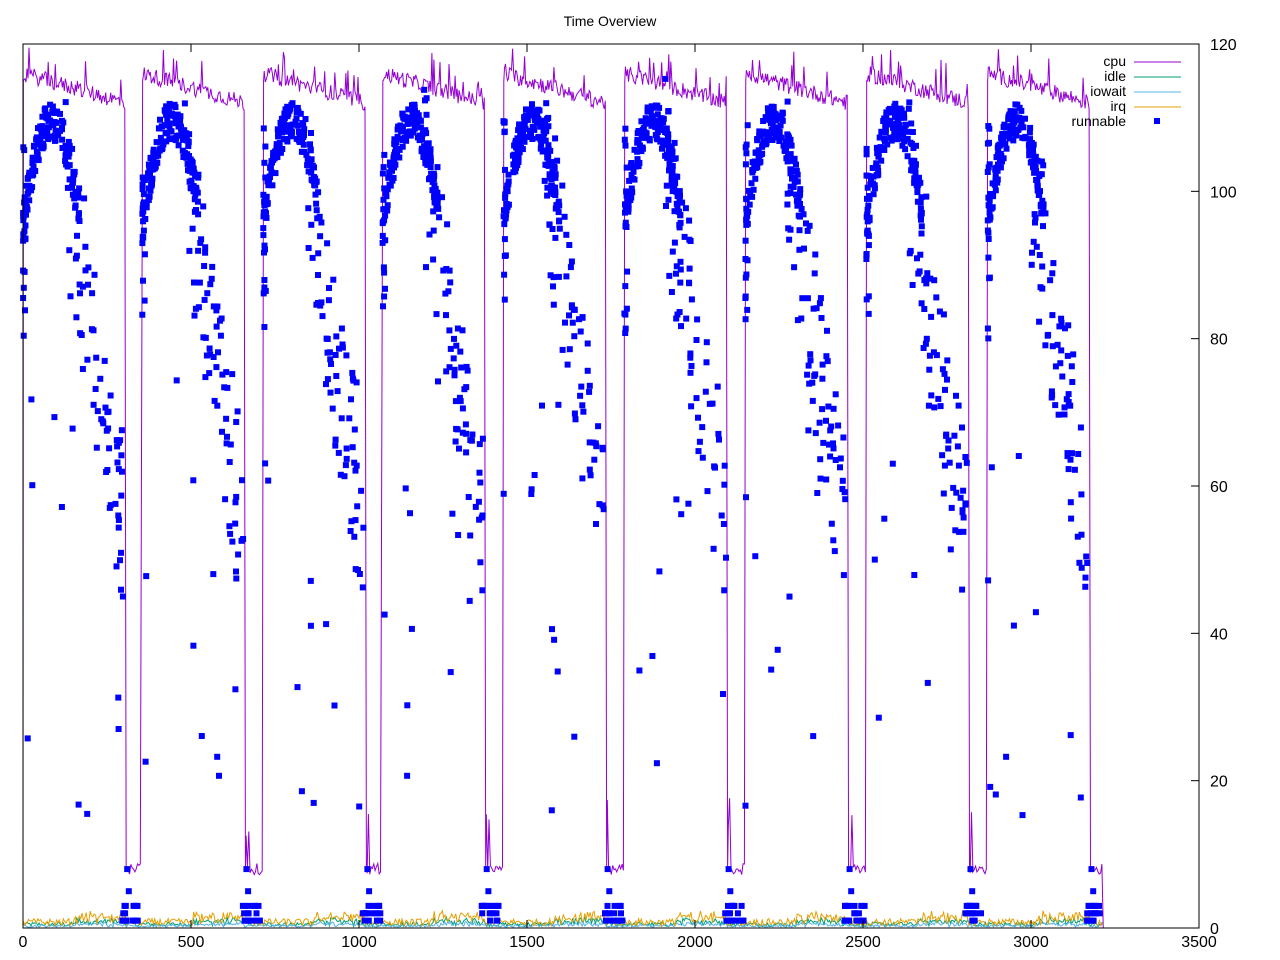  I want to click on y-tick-label: 60, so click(1219, 487).